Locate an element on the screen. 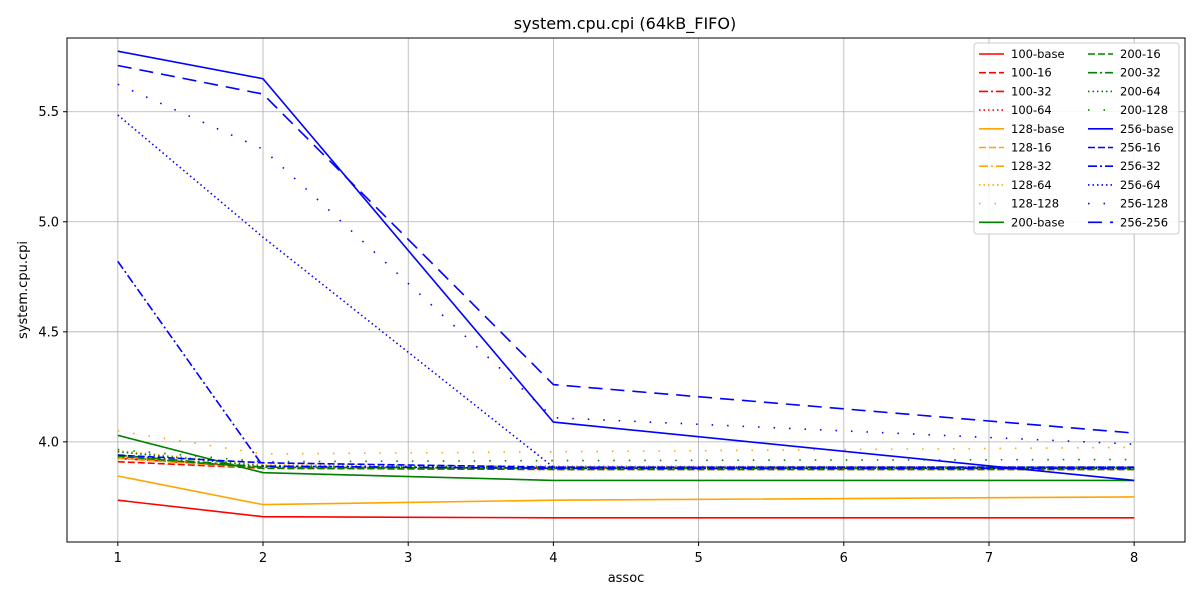  y-tick-label-2: 5.0 is located at coordinates (48, 222).